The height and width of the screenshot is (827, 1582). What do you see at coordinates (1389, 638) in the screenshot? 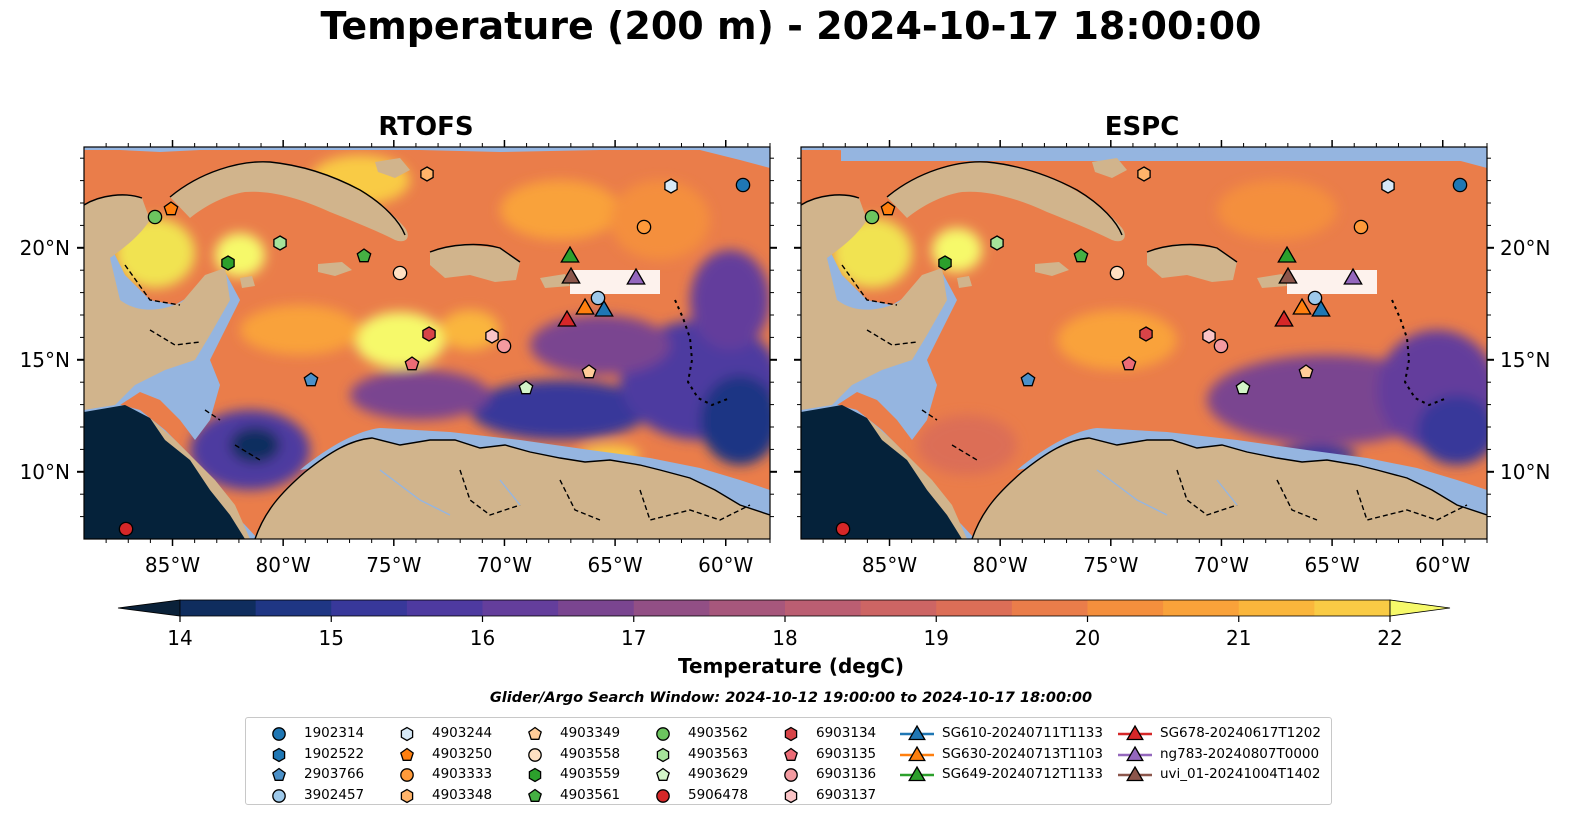
I see `colorbar-tick-label: 22` at bounding box center [1389, 638].